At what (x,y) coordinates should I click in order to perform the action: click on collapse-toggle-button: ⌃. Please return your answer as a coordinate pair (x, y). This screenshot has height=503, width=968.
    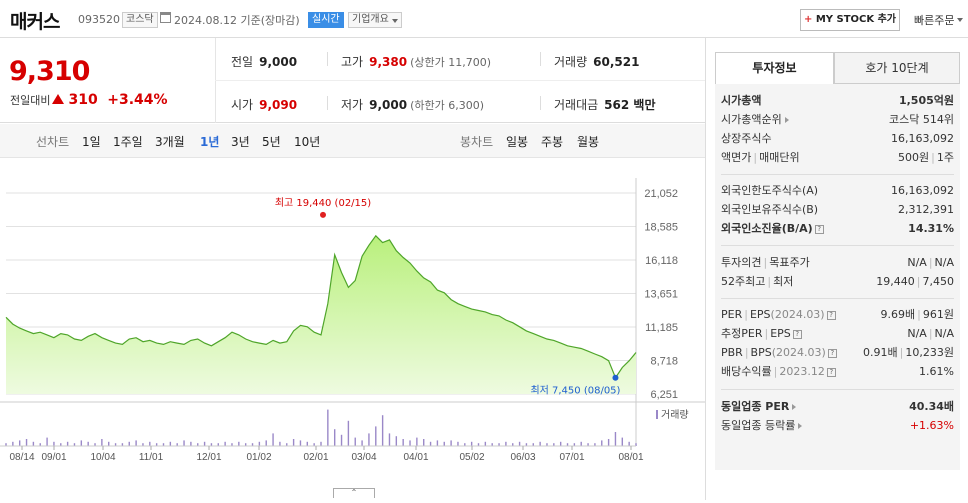
    Looking at the image, I should click on (354, 493).